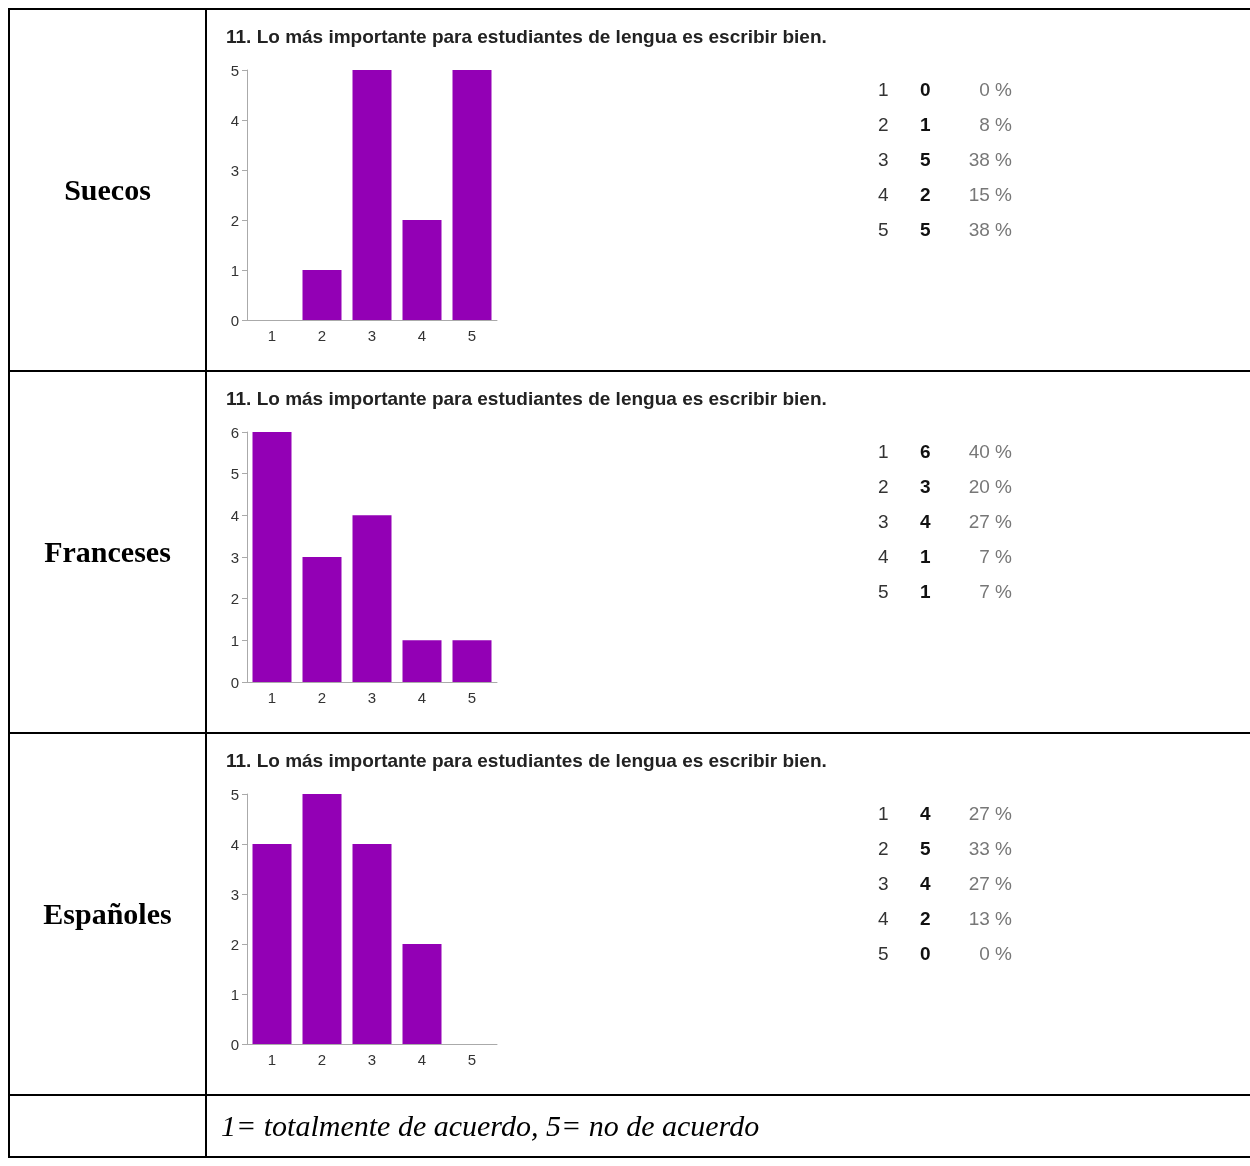 Image resolution: width=1250 pixels, height=1166 pixels. I want to click on text: 20 %, so click(990, 486).